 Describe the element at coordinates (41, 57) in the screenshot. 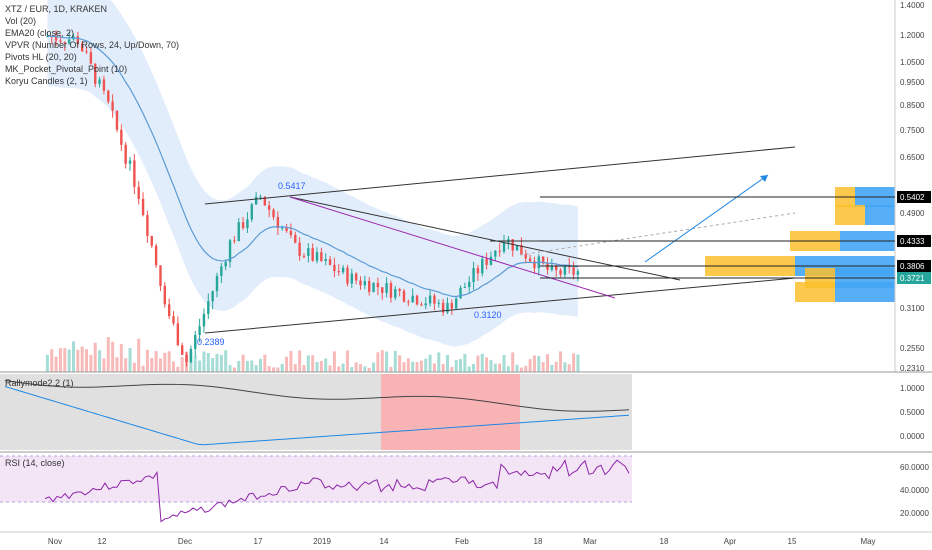

I see `indicator-label-3: Pivots HL (20, 20)` at that location.